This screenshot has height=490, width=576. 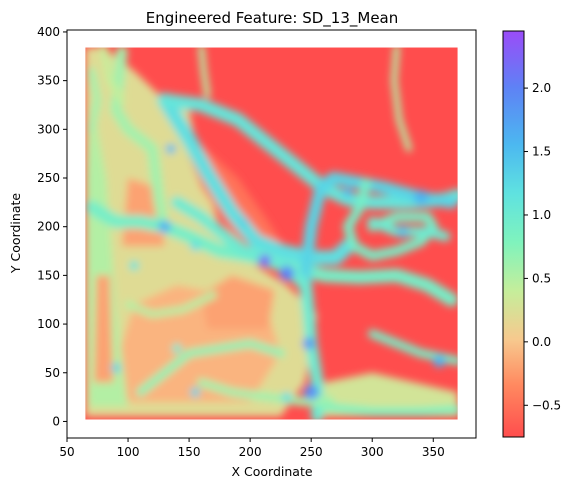 What do you see at coordinates (128, 452) in the screenshot?
I see `x-tick-label: 100` at bounding box center [128, 452].